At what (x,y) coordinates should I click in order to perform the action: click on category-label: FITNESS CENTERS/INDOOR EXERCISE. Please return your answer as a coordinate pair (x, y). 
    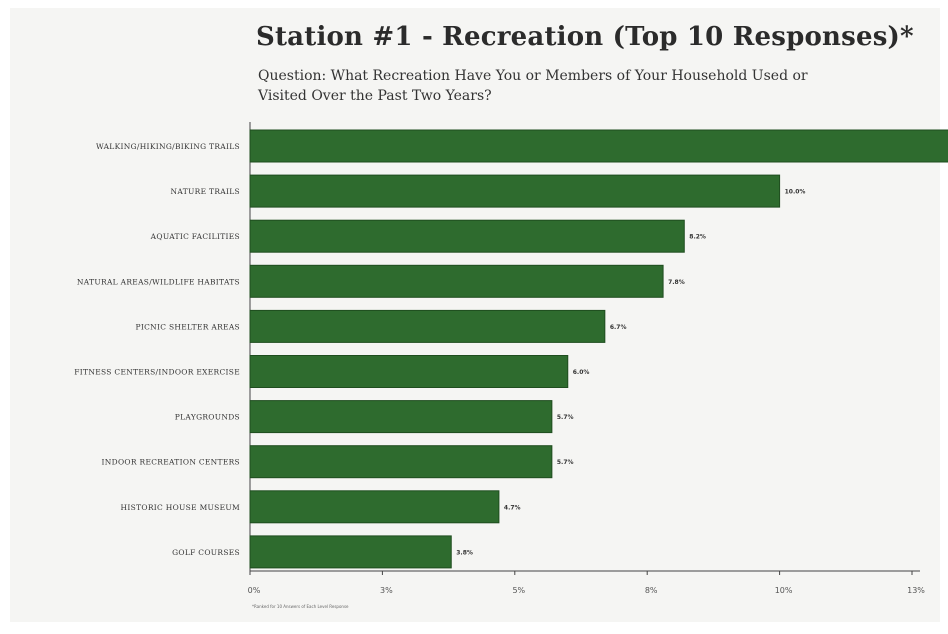
    Looking at the image, I should click on (157, 372).